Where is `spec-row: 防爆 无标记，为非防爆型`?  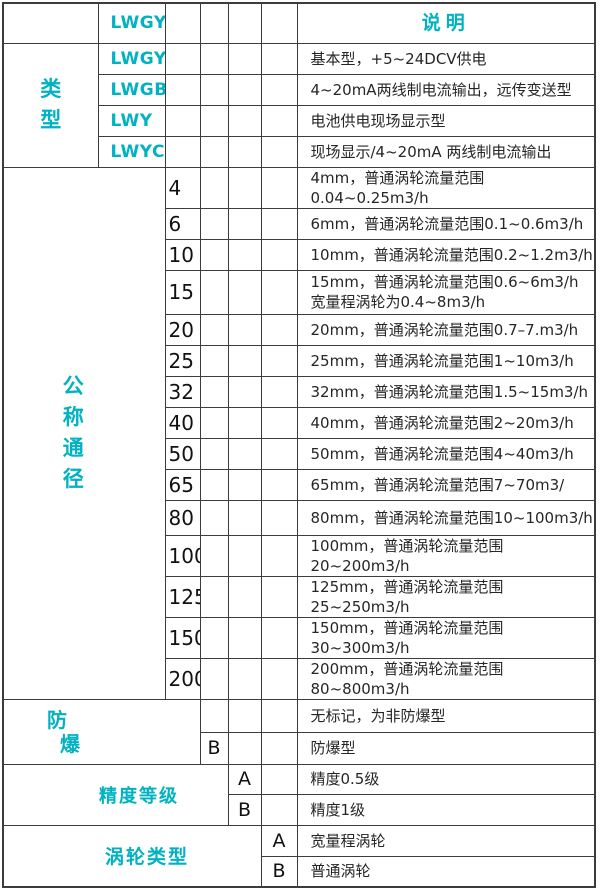 spec-row: 防爆 无标记，为非防爆型 is located at coordinates (299, 731).